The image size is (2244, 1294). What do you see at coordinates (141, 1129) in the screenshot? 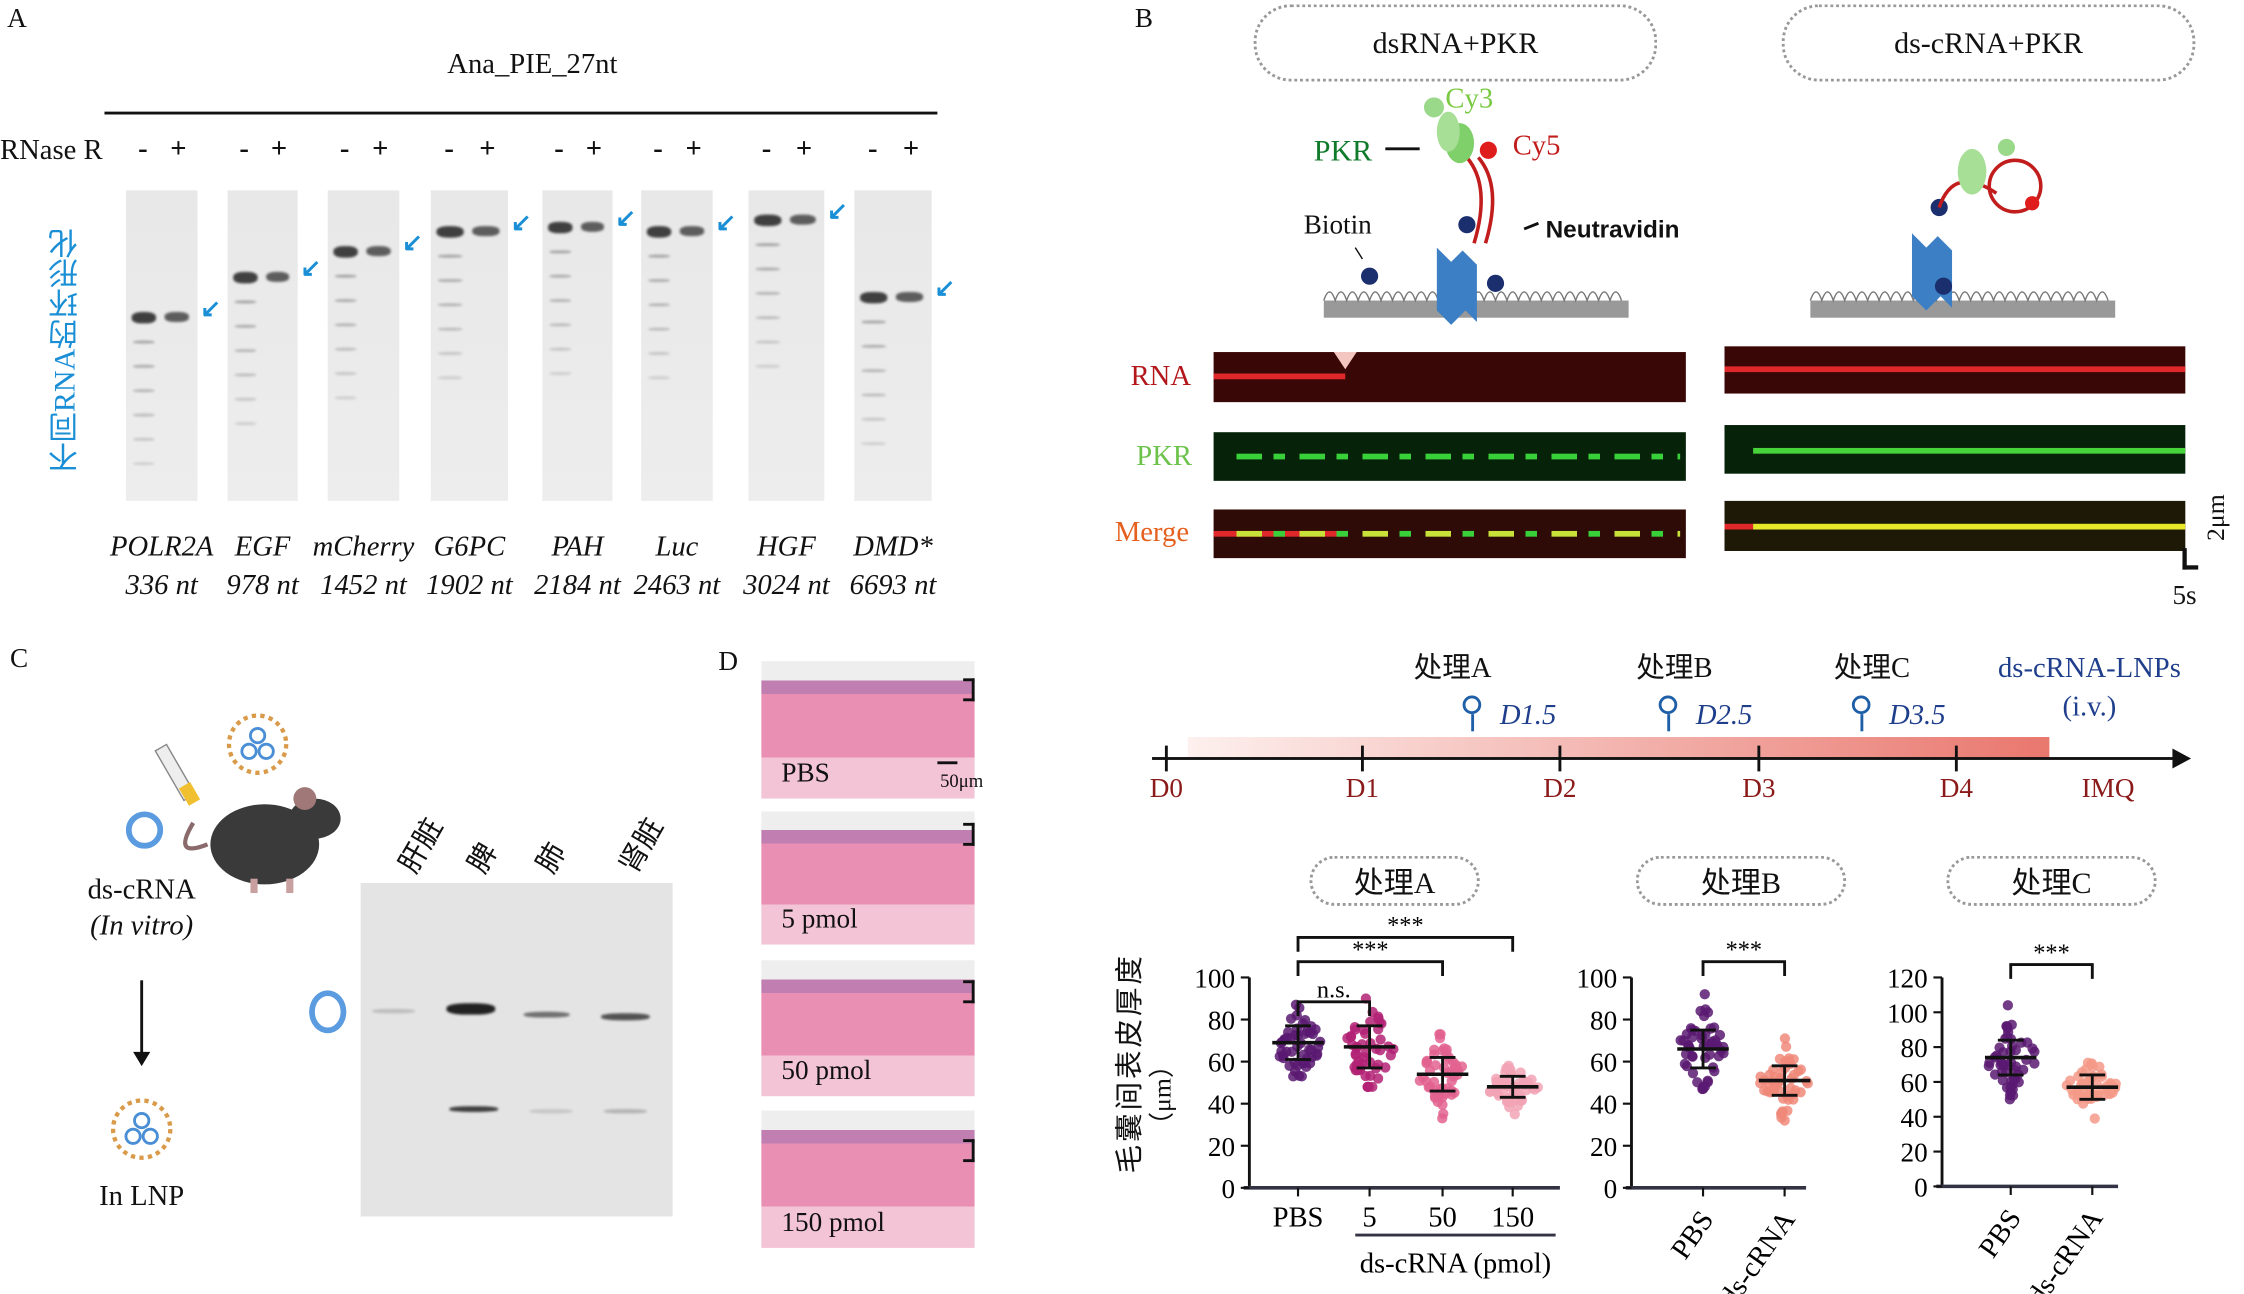
I see `lnp-icon` at bounding box center [141, 1129].